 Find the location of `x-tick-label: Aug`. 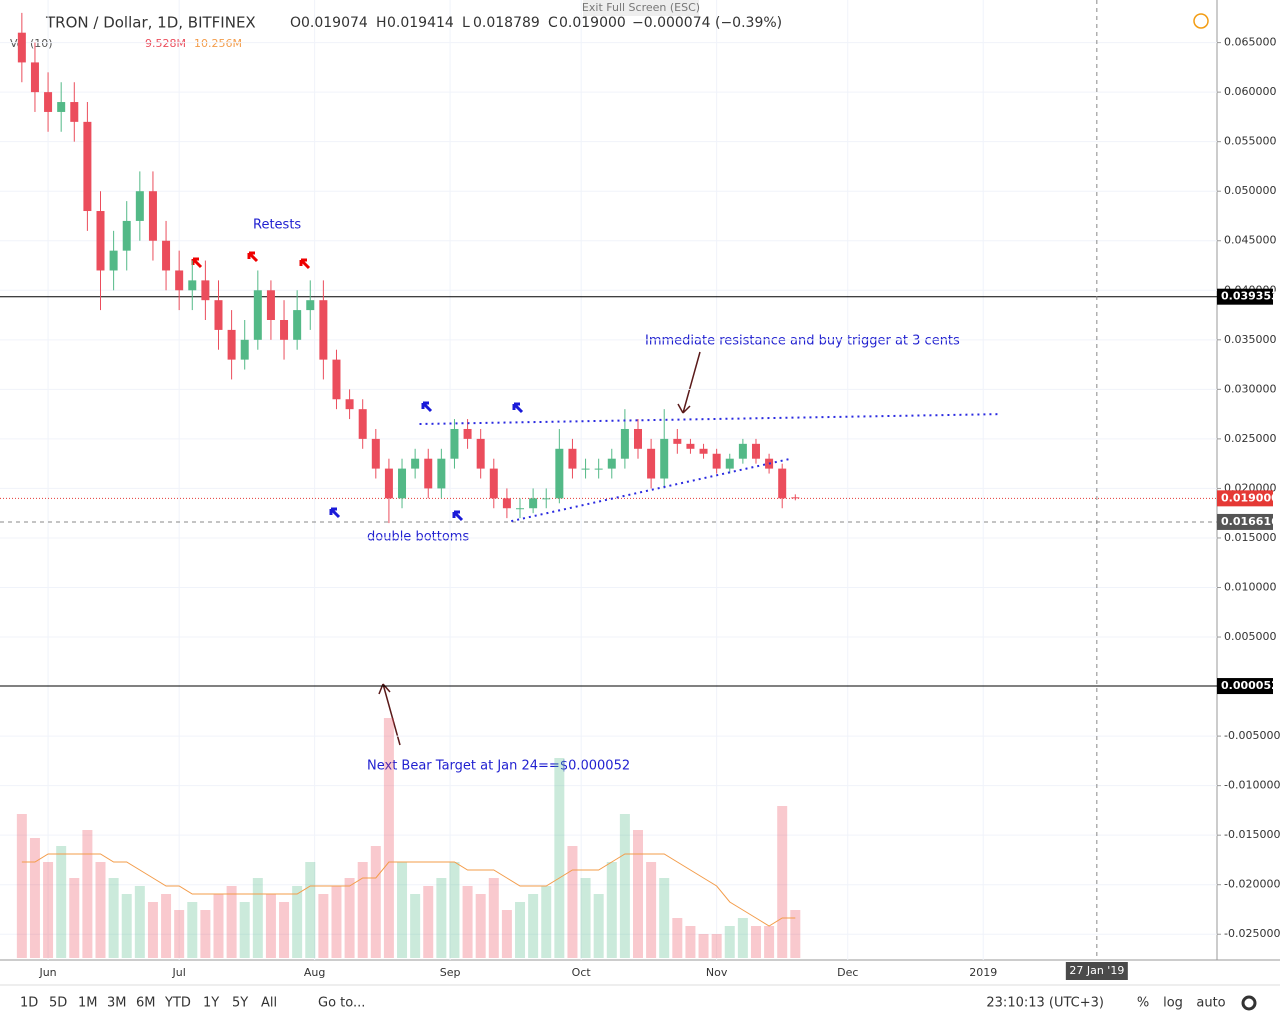

x-tick-label: Aug is located at coordinates (314, 972).